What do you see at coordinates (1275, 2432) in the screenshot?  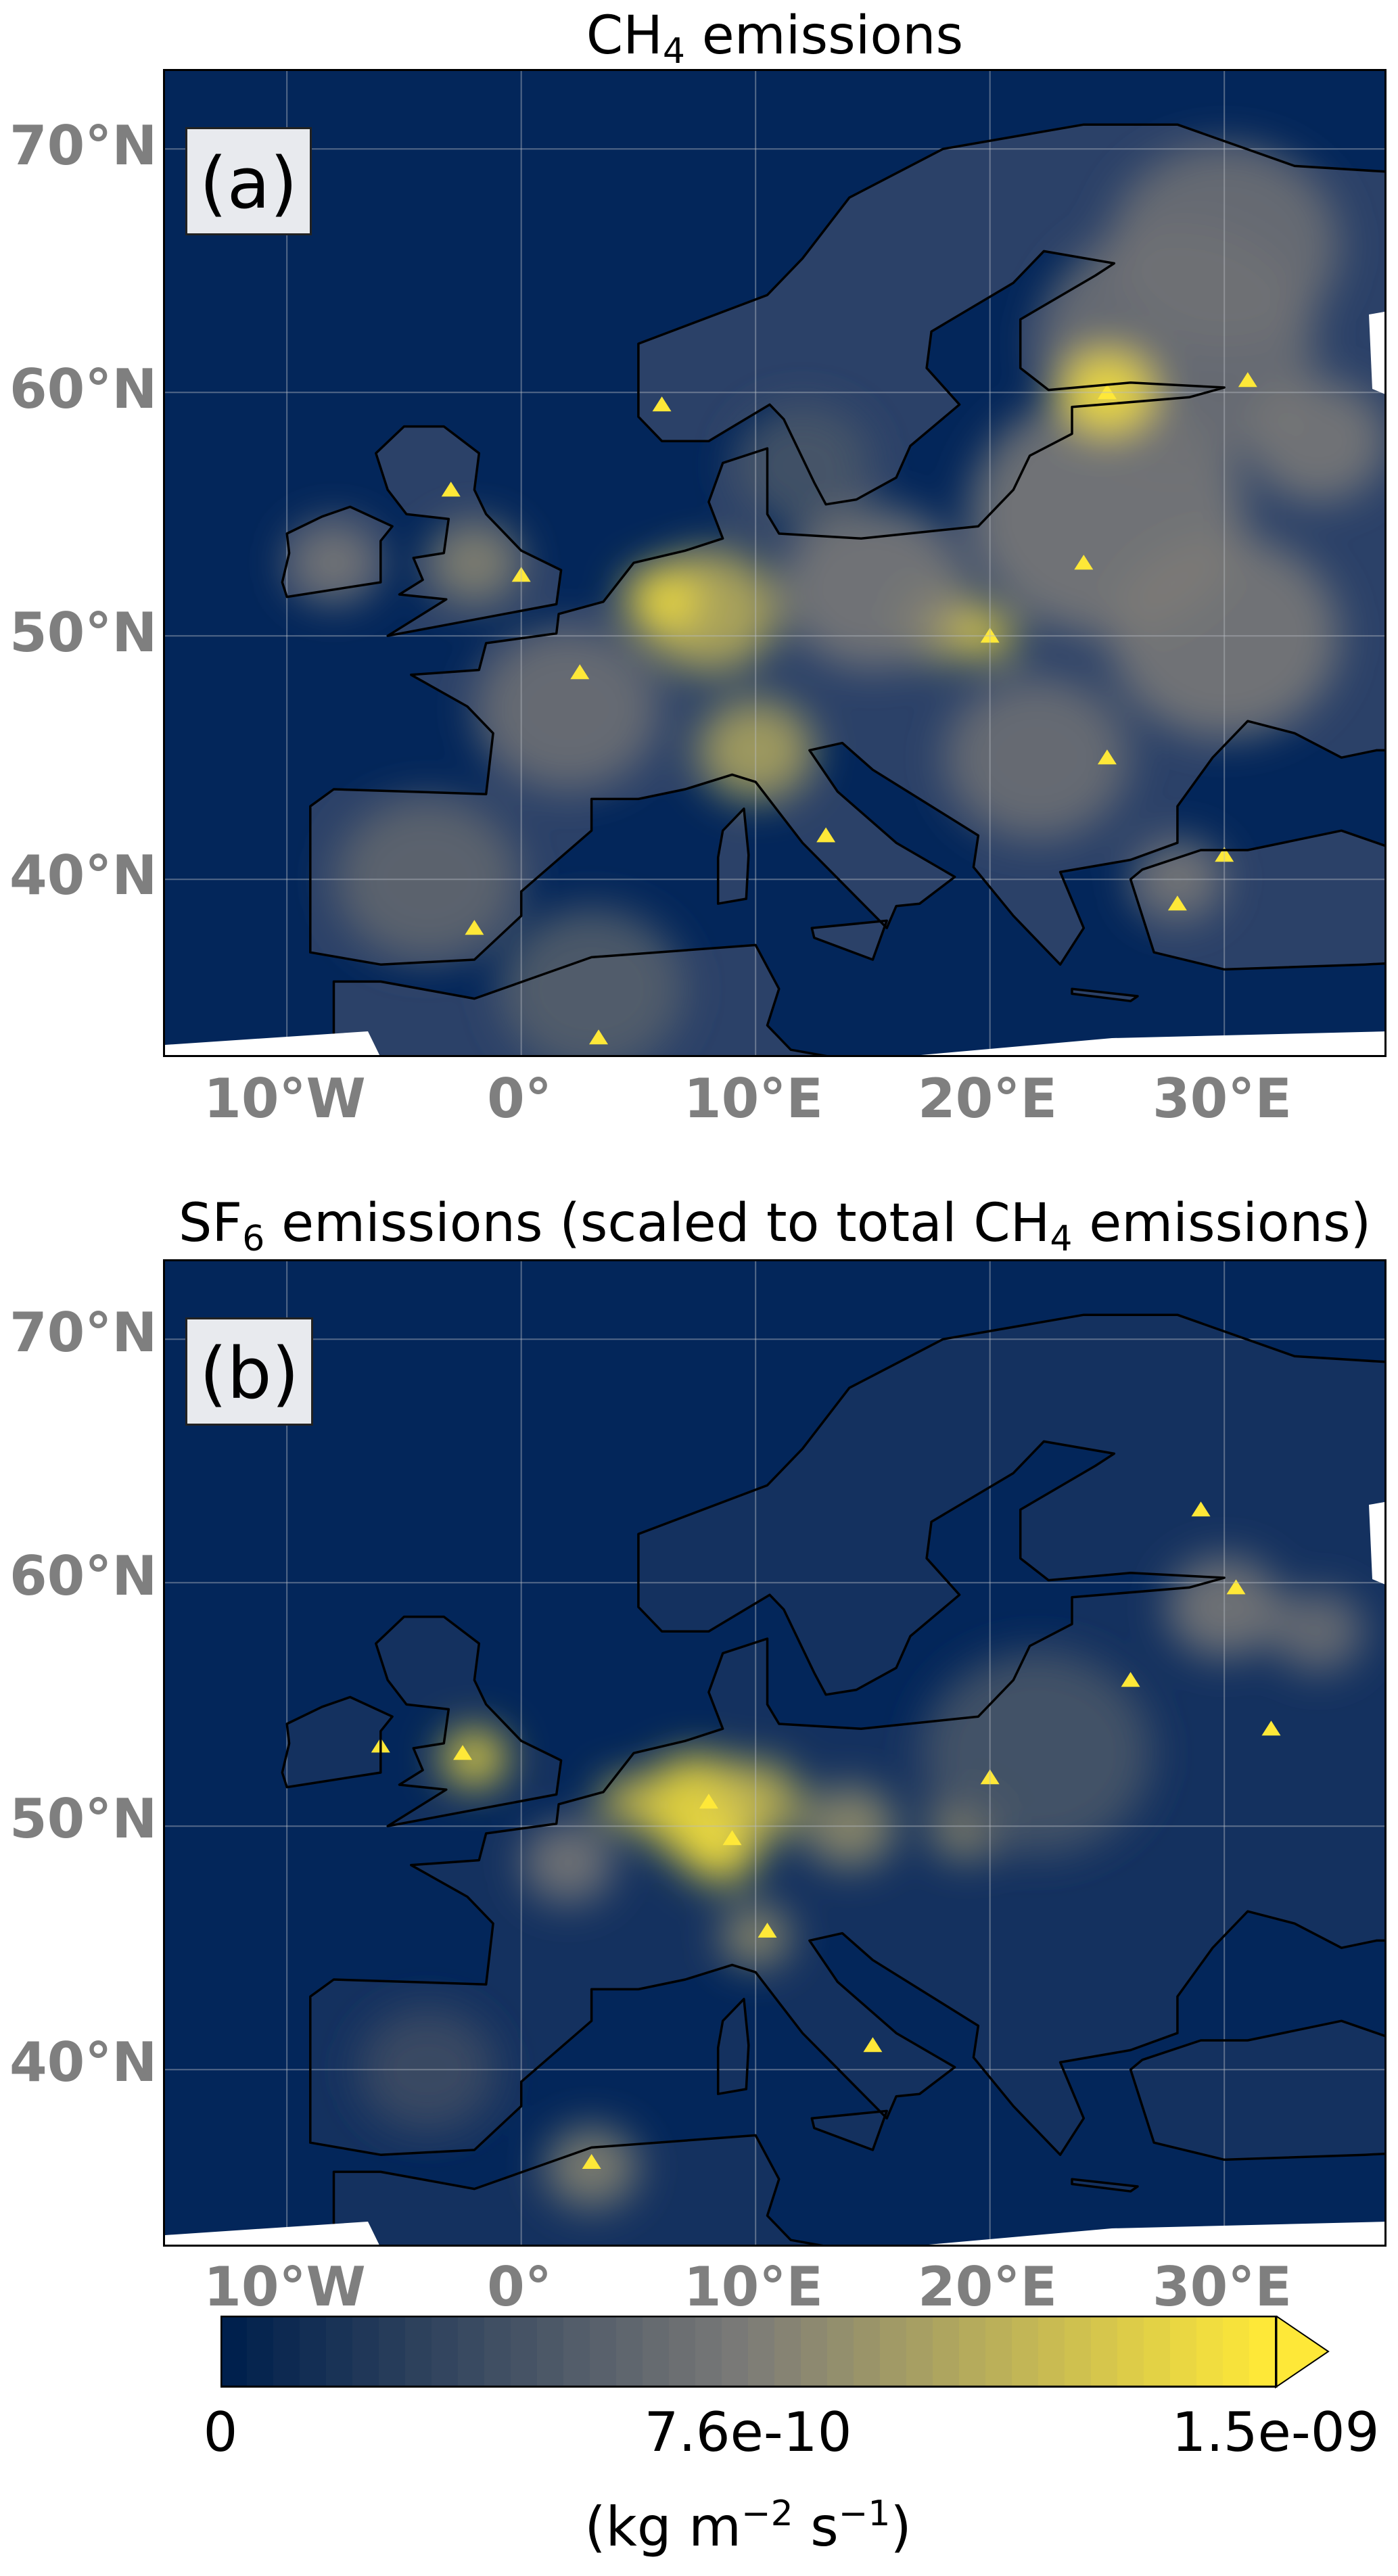 I see `colorbar-tick-max: 1.5e-09` at bounding box center [1275, 2432].